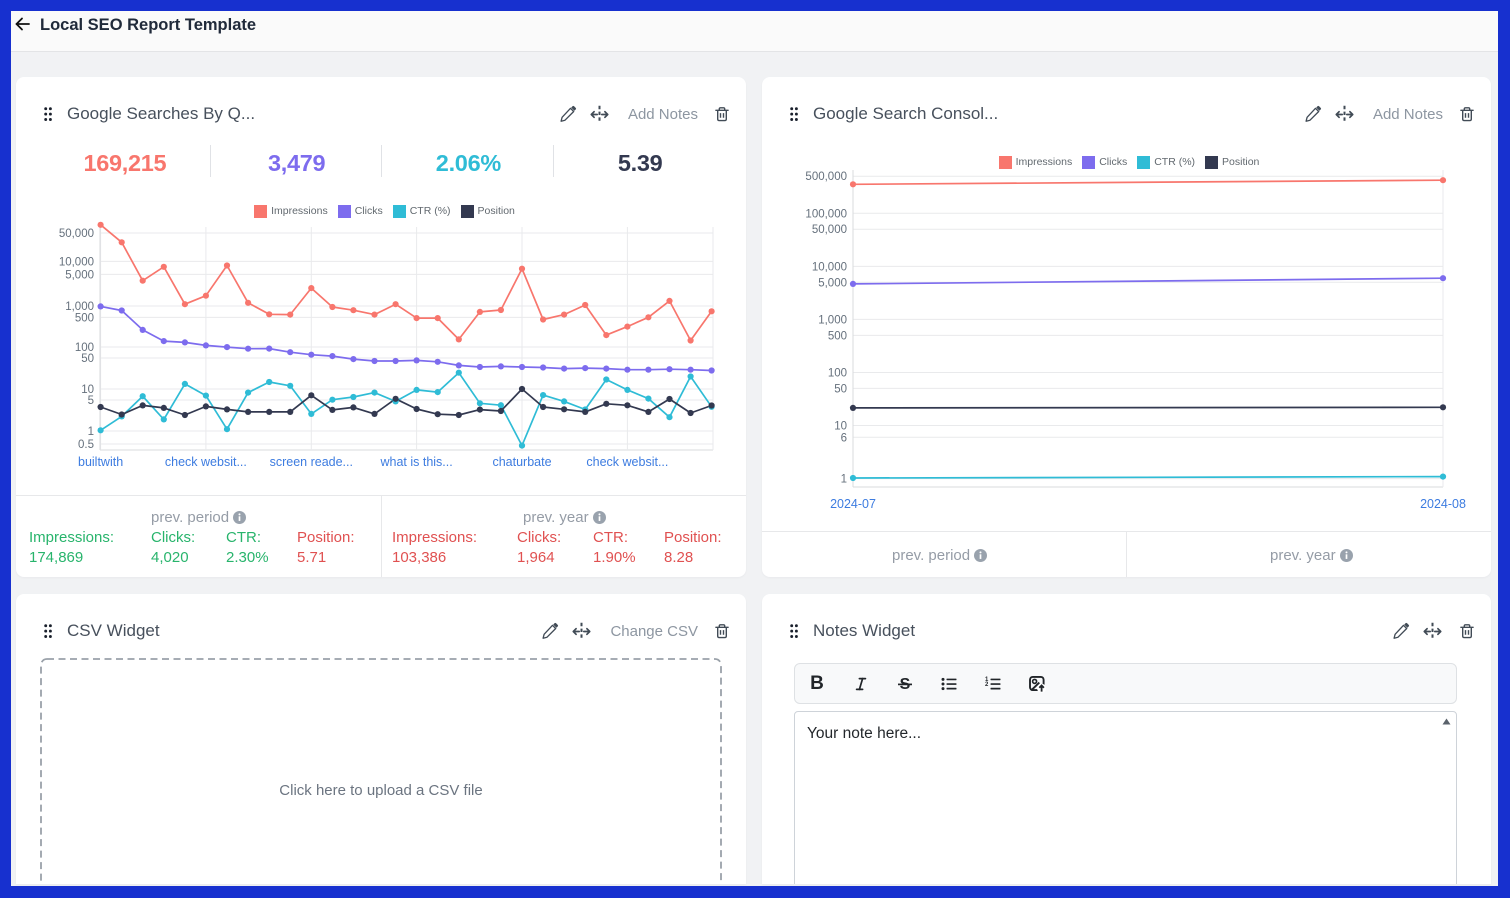 The image size is (1510, 898). I want to click on svg-text: 2, so click(987, 685).